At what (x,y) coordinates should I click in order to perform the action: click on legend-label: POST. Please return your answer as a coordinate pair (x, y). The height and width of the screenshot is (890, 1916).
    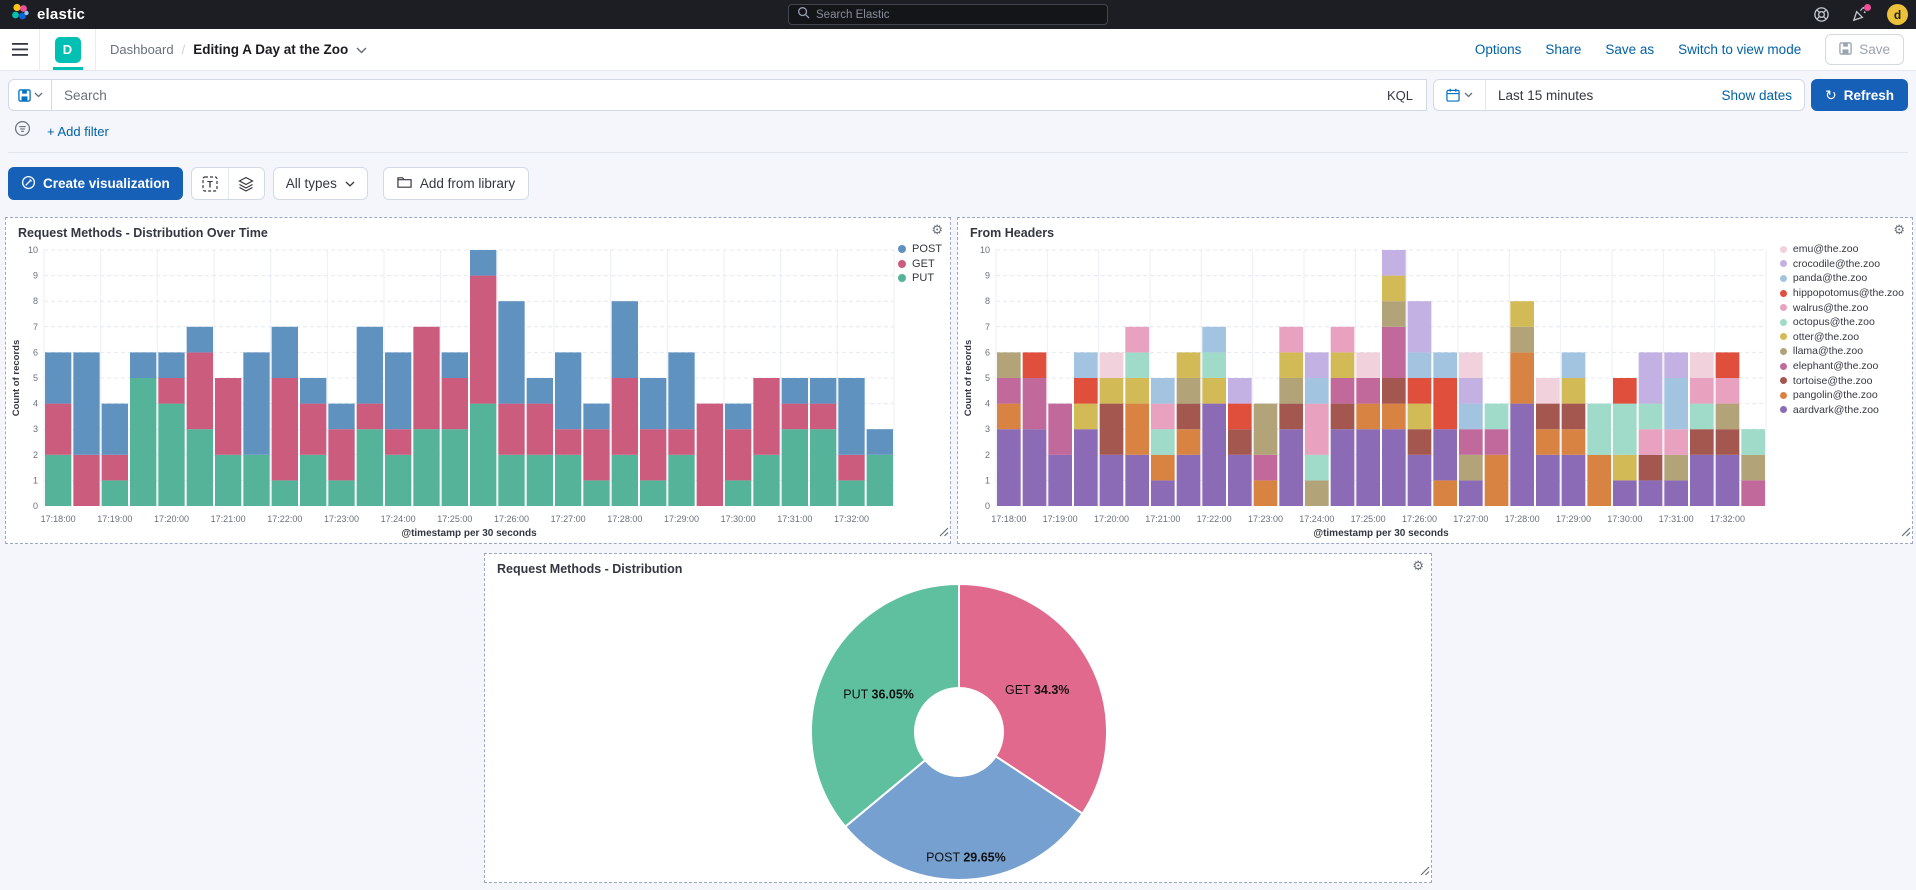
    Looking at the image, I should click on (927, 249).